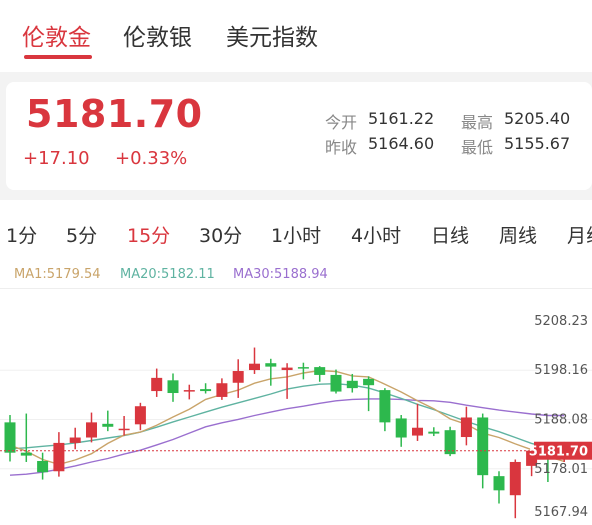 The height and width of the screenshot is (525, 592). I want to click on y-tick-label: 5178.01, so click(561, 469).